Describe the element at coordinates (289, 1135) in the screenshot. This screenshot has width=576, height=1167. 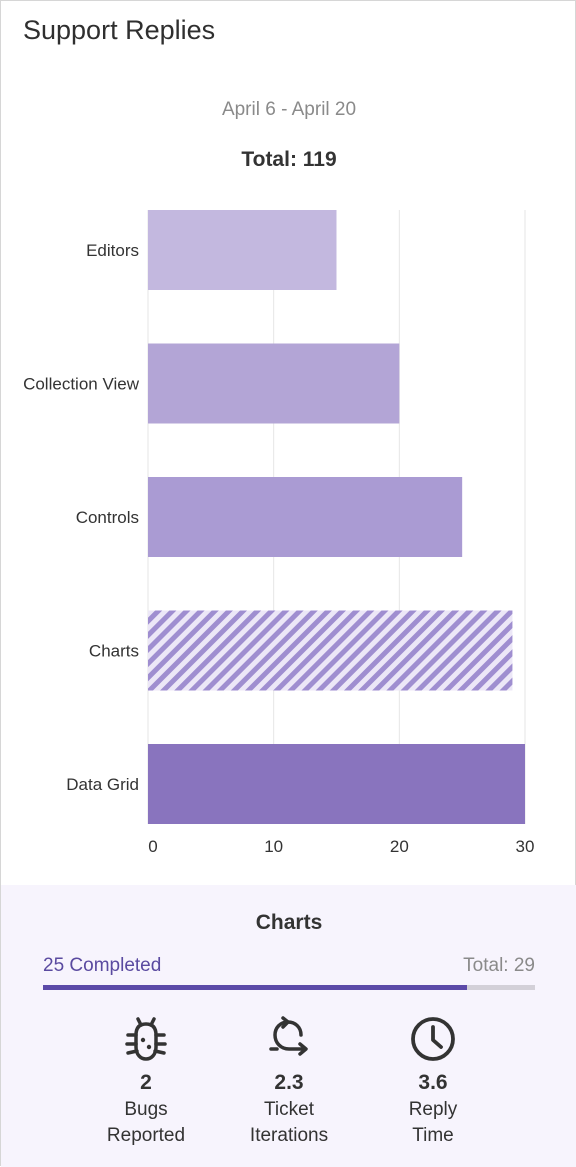
I see `stat-label-line2: Iterations` at that location.